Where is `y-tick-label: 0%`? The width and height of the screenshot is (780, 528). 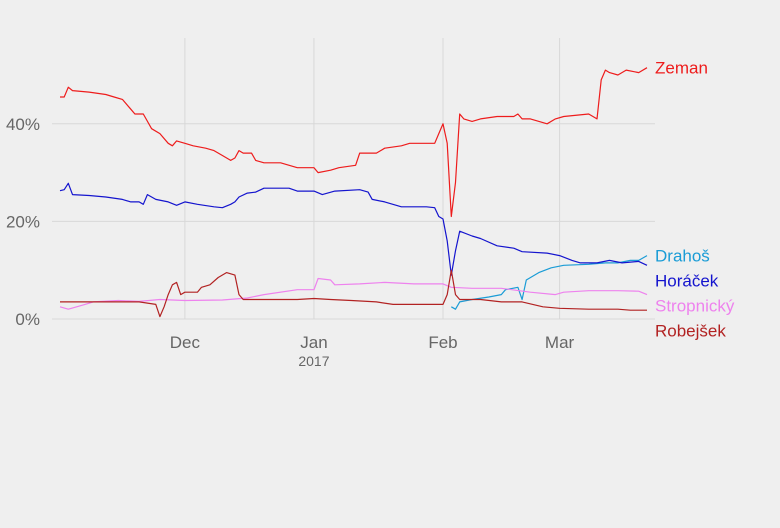
y-tick-label: 0% is located at coordinates (27, 319).